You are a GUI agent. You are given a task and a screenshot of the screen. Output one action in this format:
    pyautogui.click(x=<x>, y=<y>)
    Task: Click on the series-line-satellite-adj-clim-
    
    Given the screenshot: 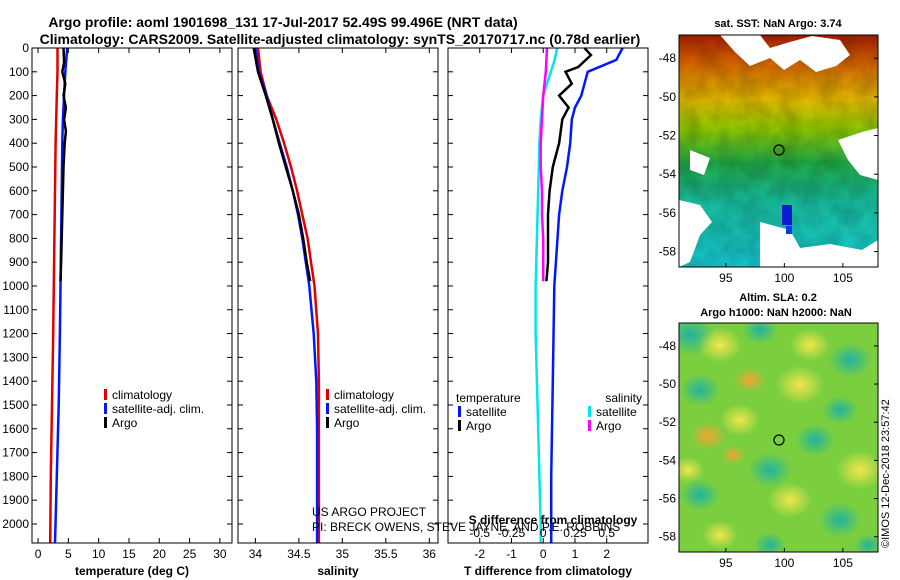 What is the action you would take?
    pyautogui.click(x=286, y=295)
    